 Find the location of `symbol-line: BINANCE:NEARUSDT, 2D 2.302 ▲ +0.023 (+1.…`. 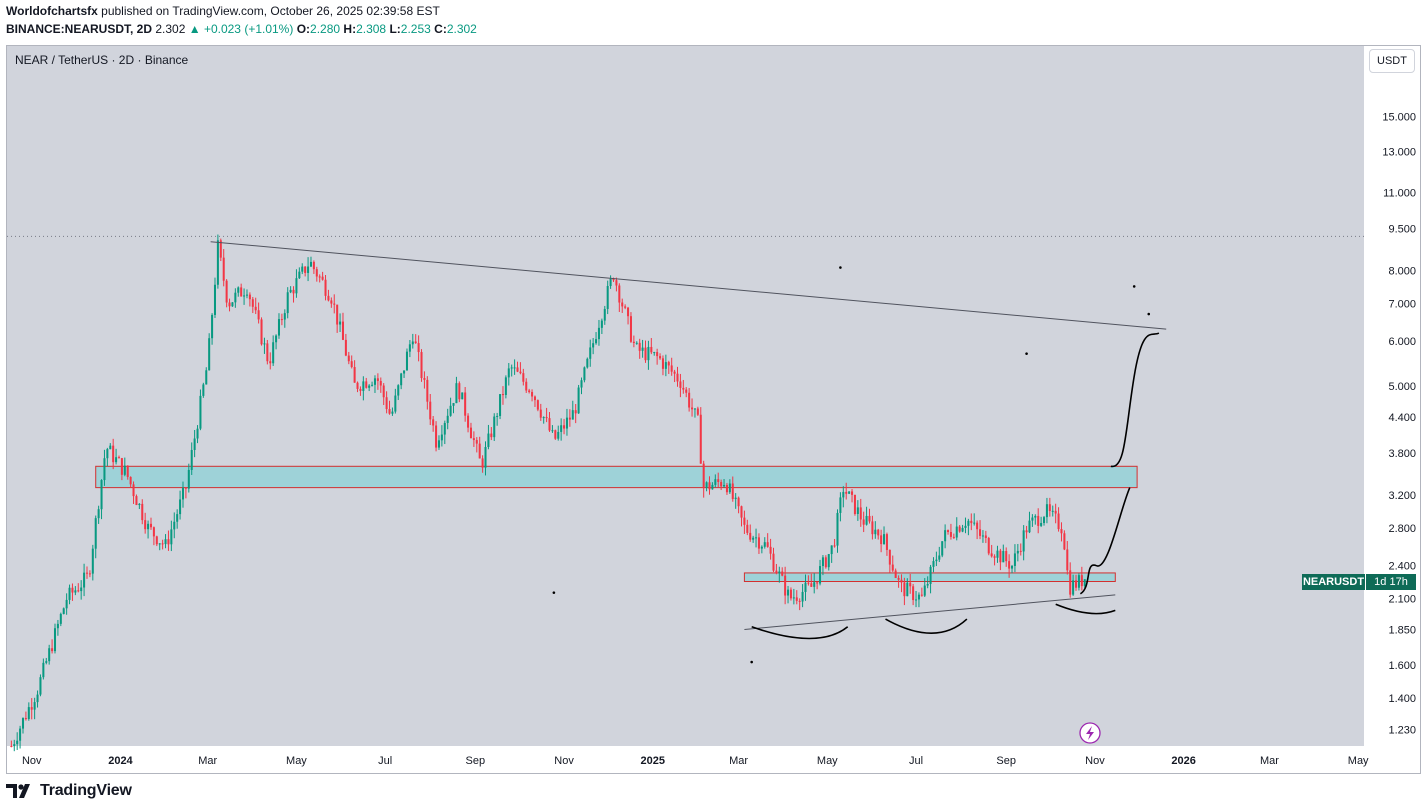

symbol-line: BINANCE:NEARUSDT, 2D 2.302 ▲ +0.023 (+1.… is located at coordinates (241, 29).